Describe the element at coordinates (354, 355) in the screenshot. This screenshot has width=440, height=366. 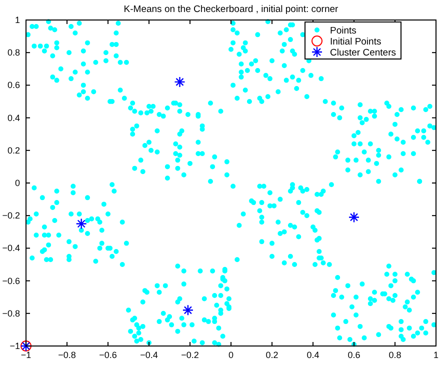
I see `x-tick-label: 0.6` at that location.